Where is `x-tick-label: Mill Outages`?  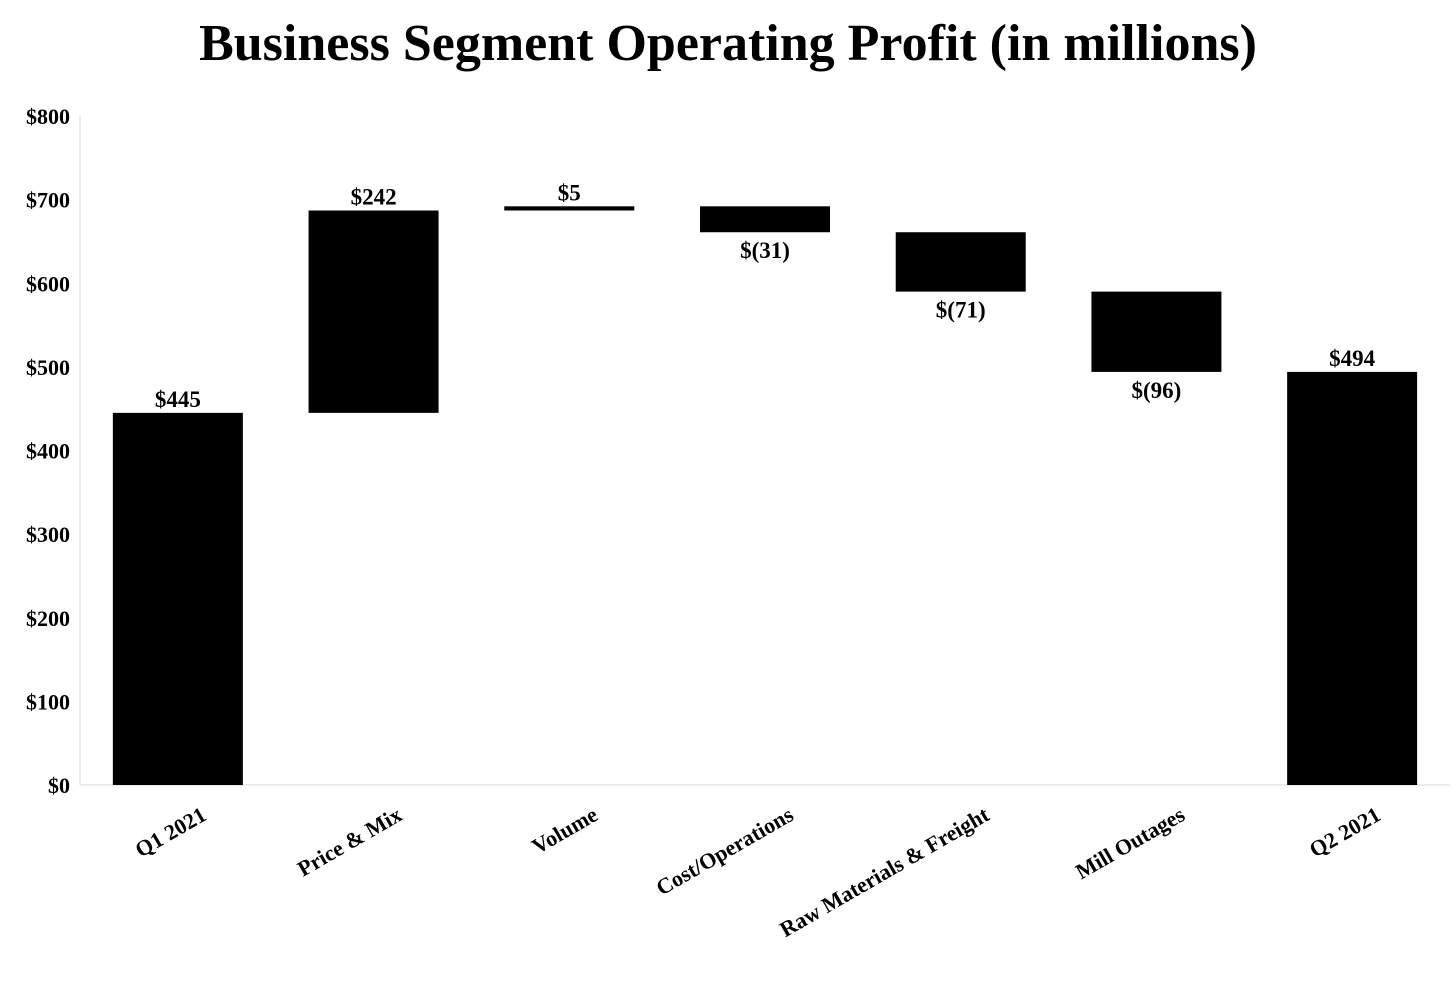 x-tick-label: Mill Outages is located at coordinates (1130, 842).